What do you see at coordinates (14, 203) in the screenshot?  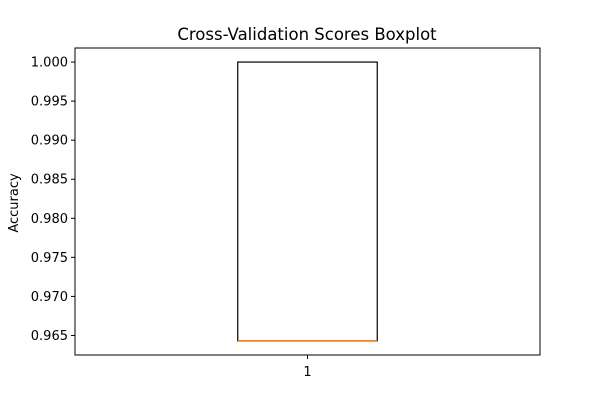 I see `y-axis-label: Accuracy` at bounding box center [14, 203].